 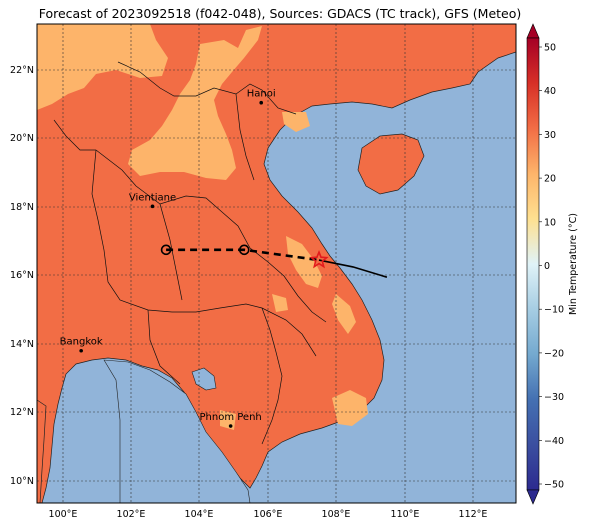 I want to click on colorbar-tick-label: 40, so click(x=550, y=91).